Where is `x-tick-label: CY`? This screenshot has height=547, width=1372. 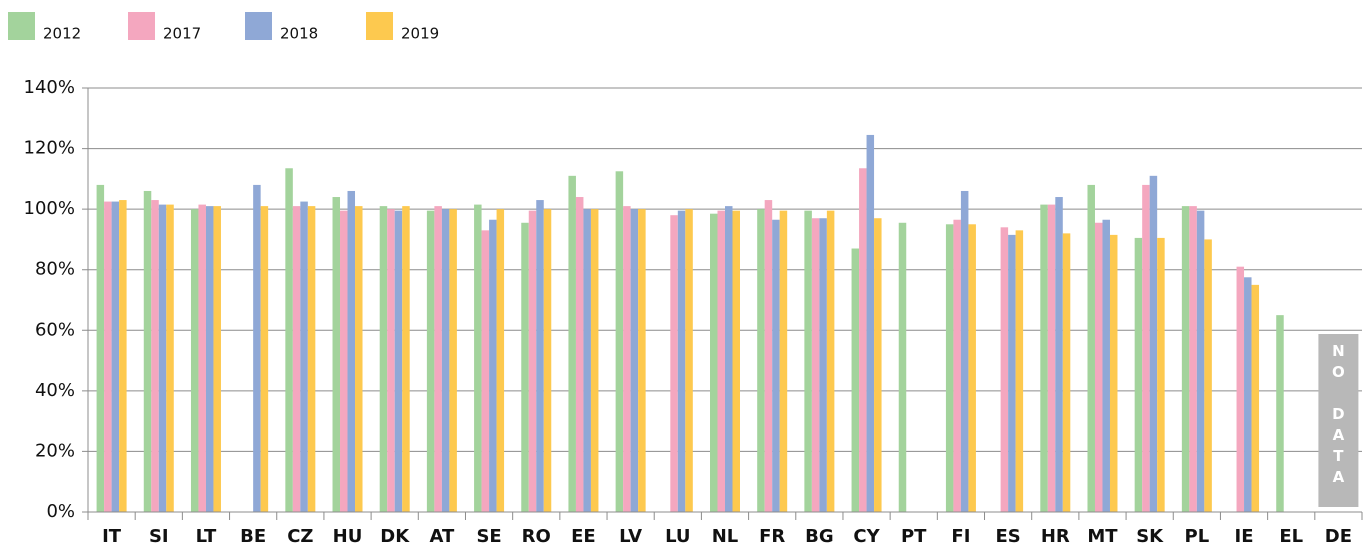
x-tick-label: CY is located at coordinates (866, 536).